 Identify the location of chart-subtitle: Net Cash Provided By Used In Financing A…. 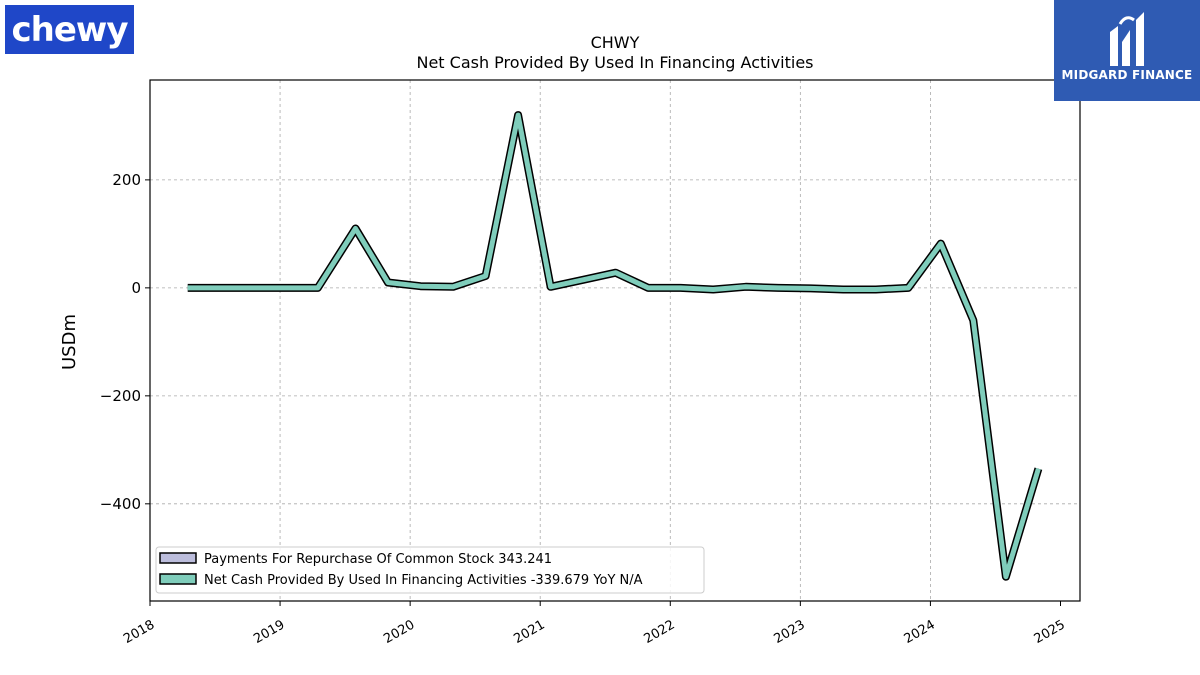
(614, 62).